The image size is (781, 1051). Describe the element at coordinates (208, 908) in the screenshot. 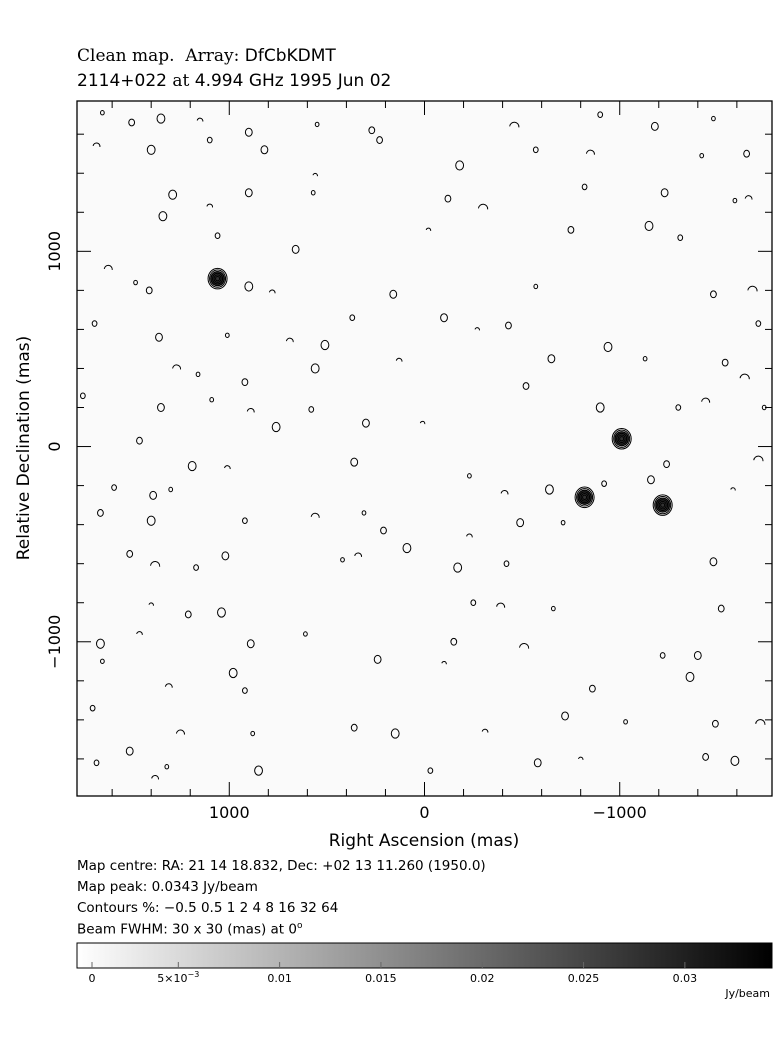

I see `contours-text: Contours %: −0.5 0.5 1 2 4 8 16 32 64` at that location.